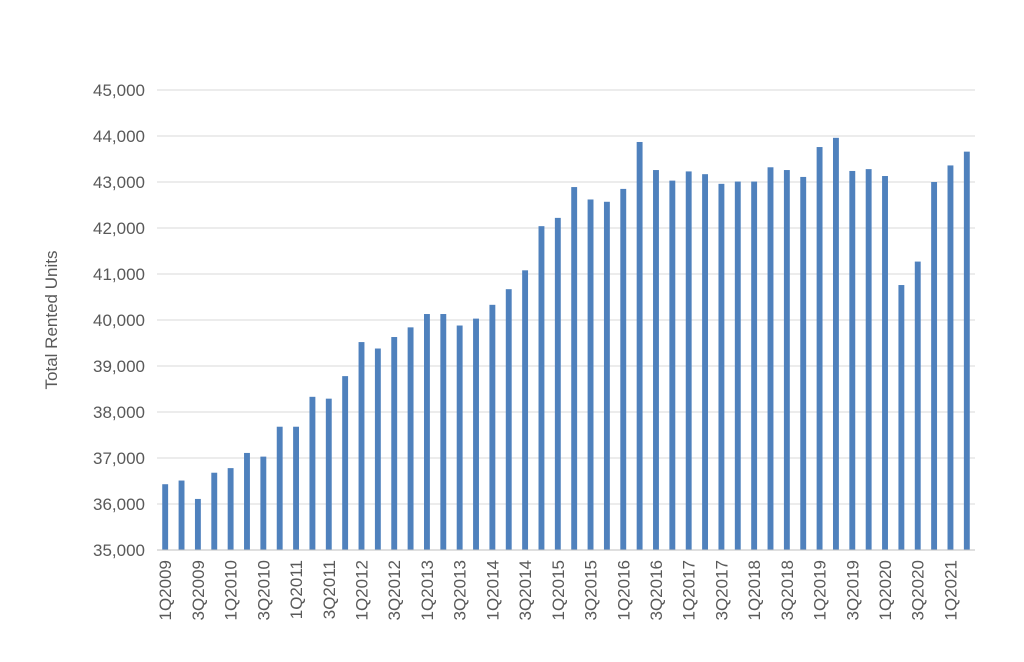 The height and width of the screenshot is (662, 1024). I want to click on bar-1Q2012, so click(361, 446).